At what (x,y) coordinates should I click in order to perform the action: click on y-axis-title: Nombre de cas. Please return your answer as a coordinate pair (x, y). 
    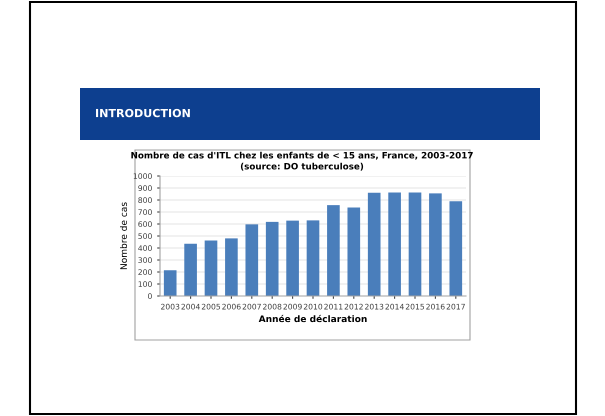
    Looking at the image, I should click on (124, 236).